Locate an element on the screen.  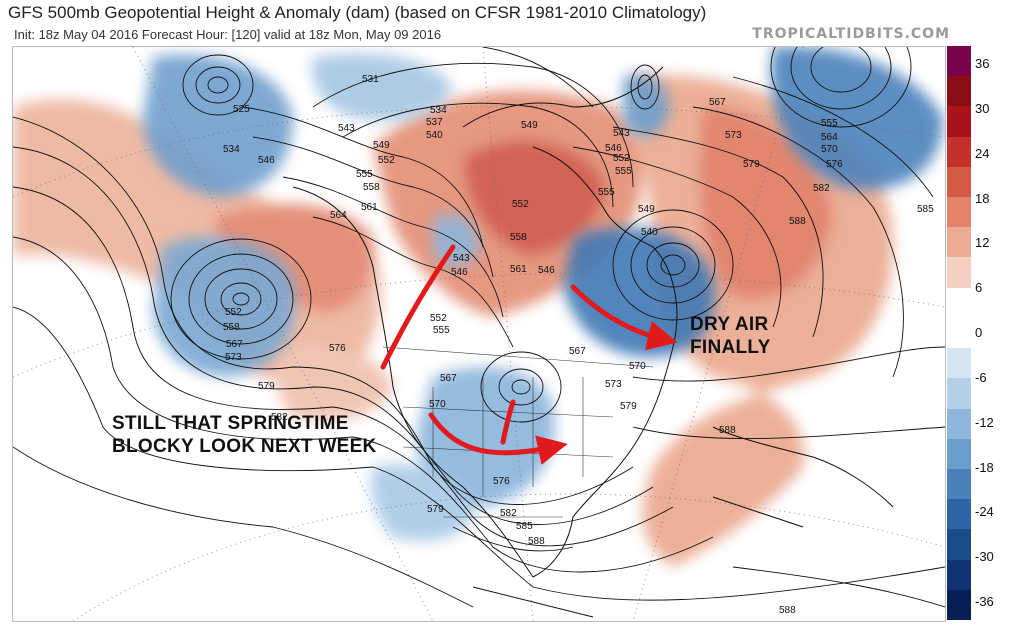
annotation-line: STILL THAT SPRINGTIME is located at coordinates (230, 423).